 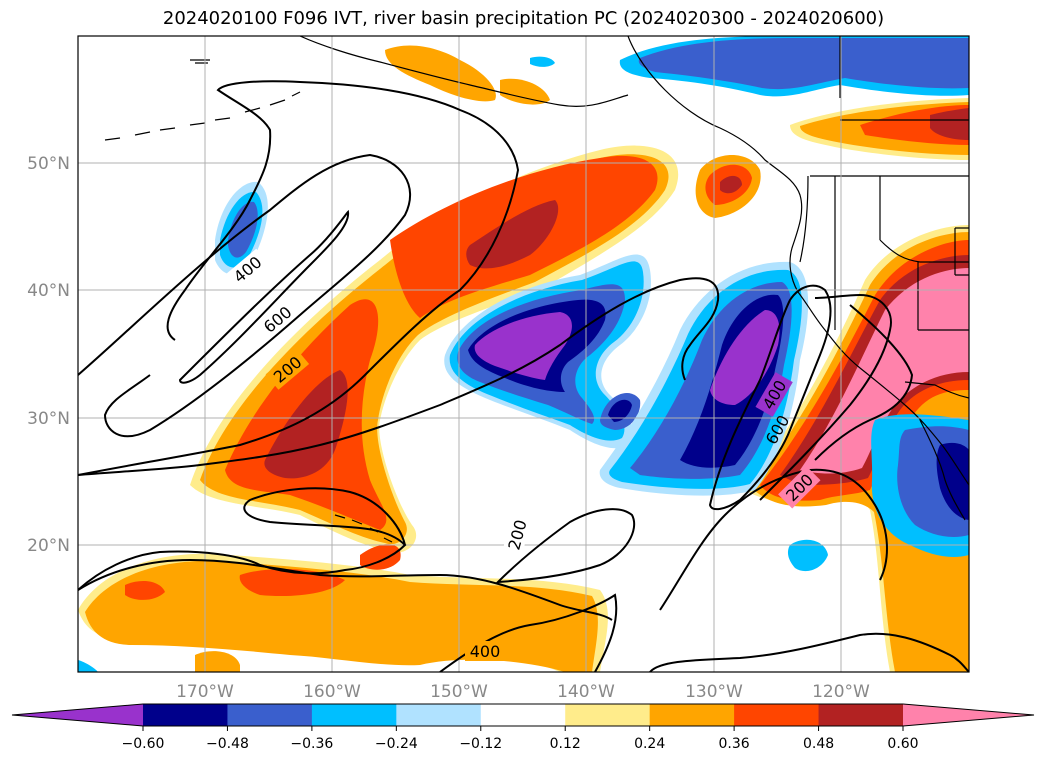 I want to click on lon-label-140w: 140°W, so click(x=586, y=692).